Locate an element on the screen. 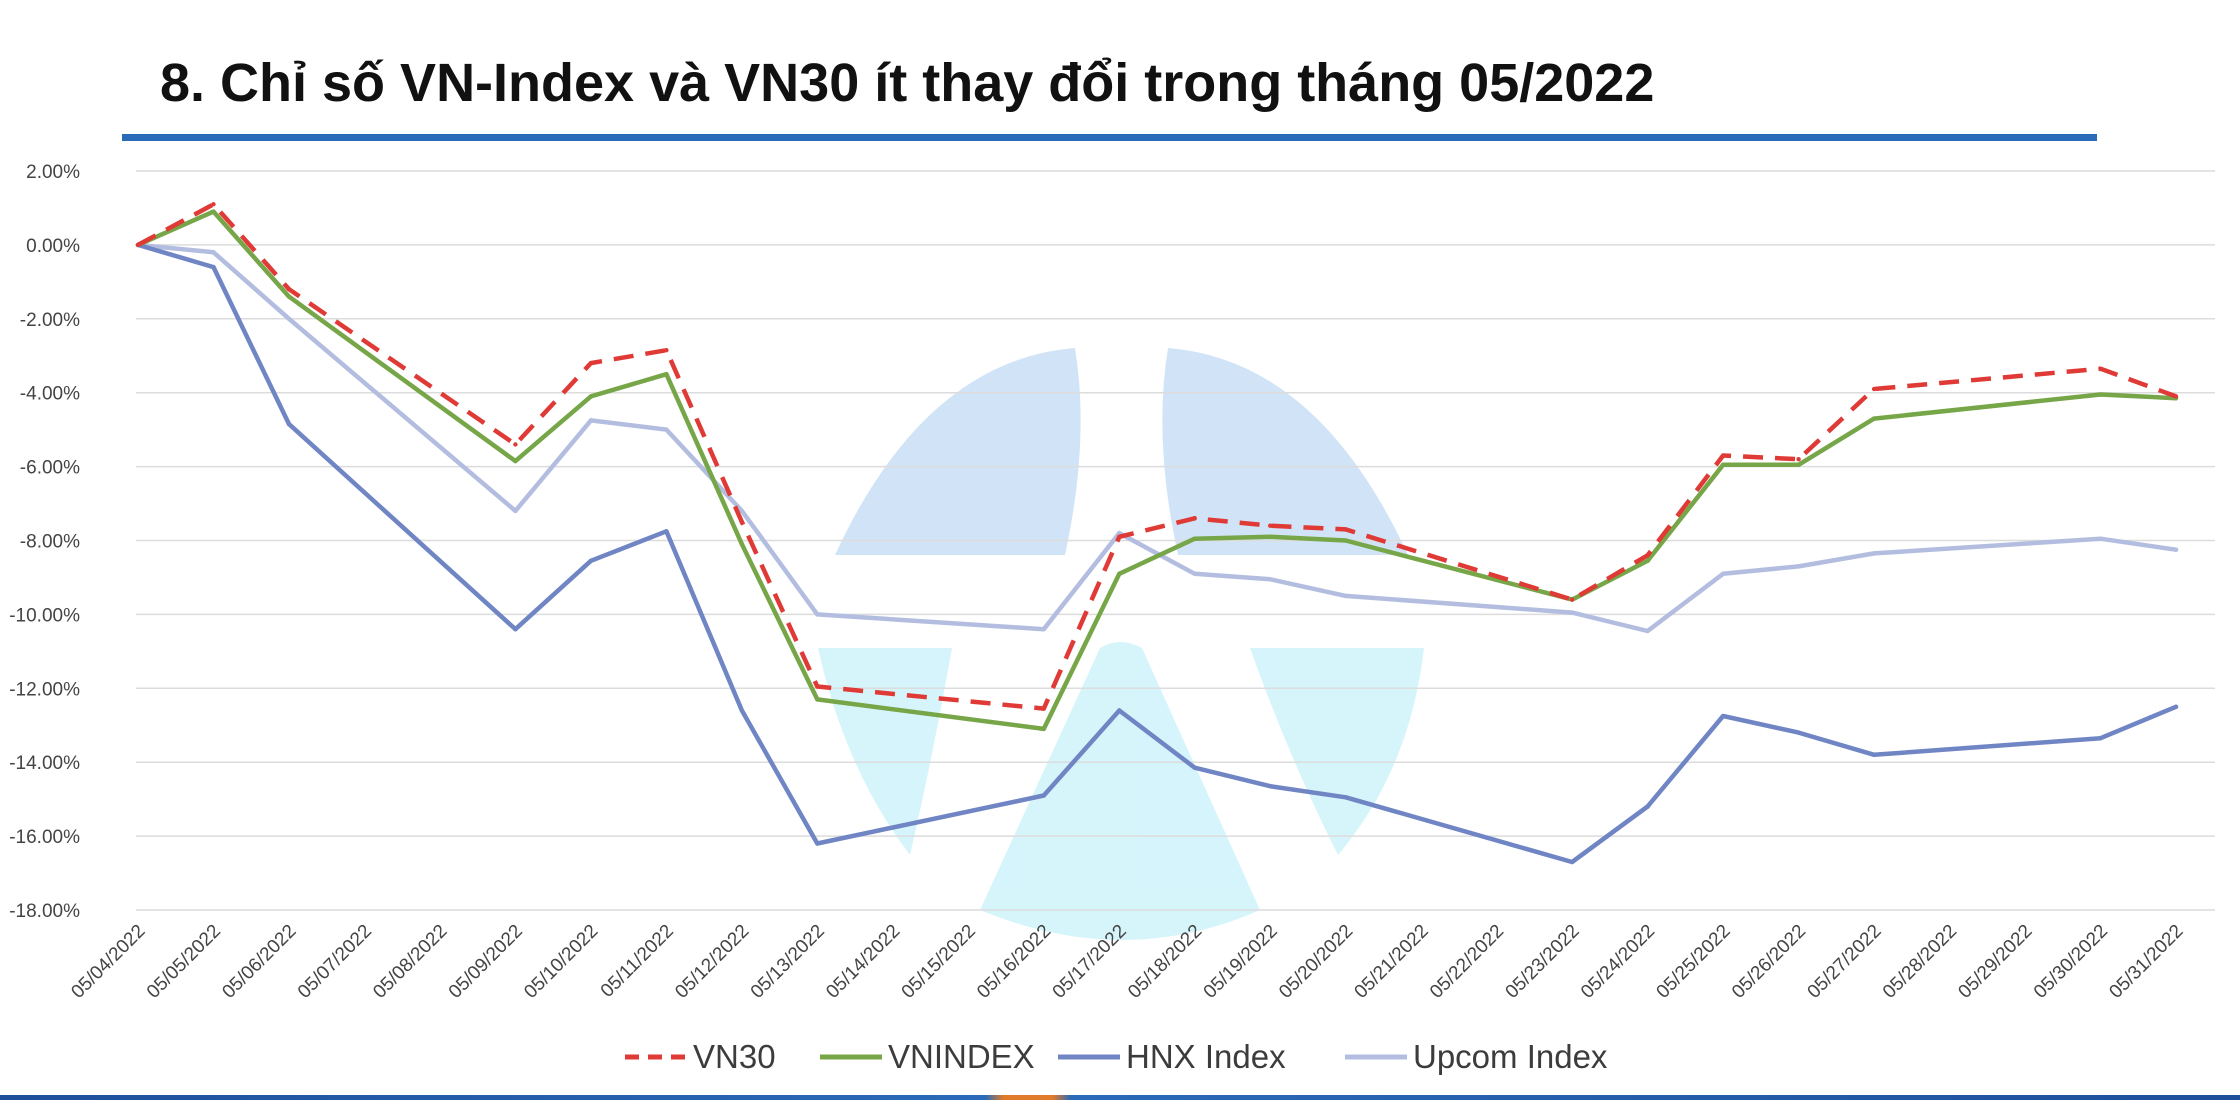 This screenshot has height=1100, width=2240. y-tick-label: -12.00% is located at coordinates (44, 689).